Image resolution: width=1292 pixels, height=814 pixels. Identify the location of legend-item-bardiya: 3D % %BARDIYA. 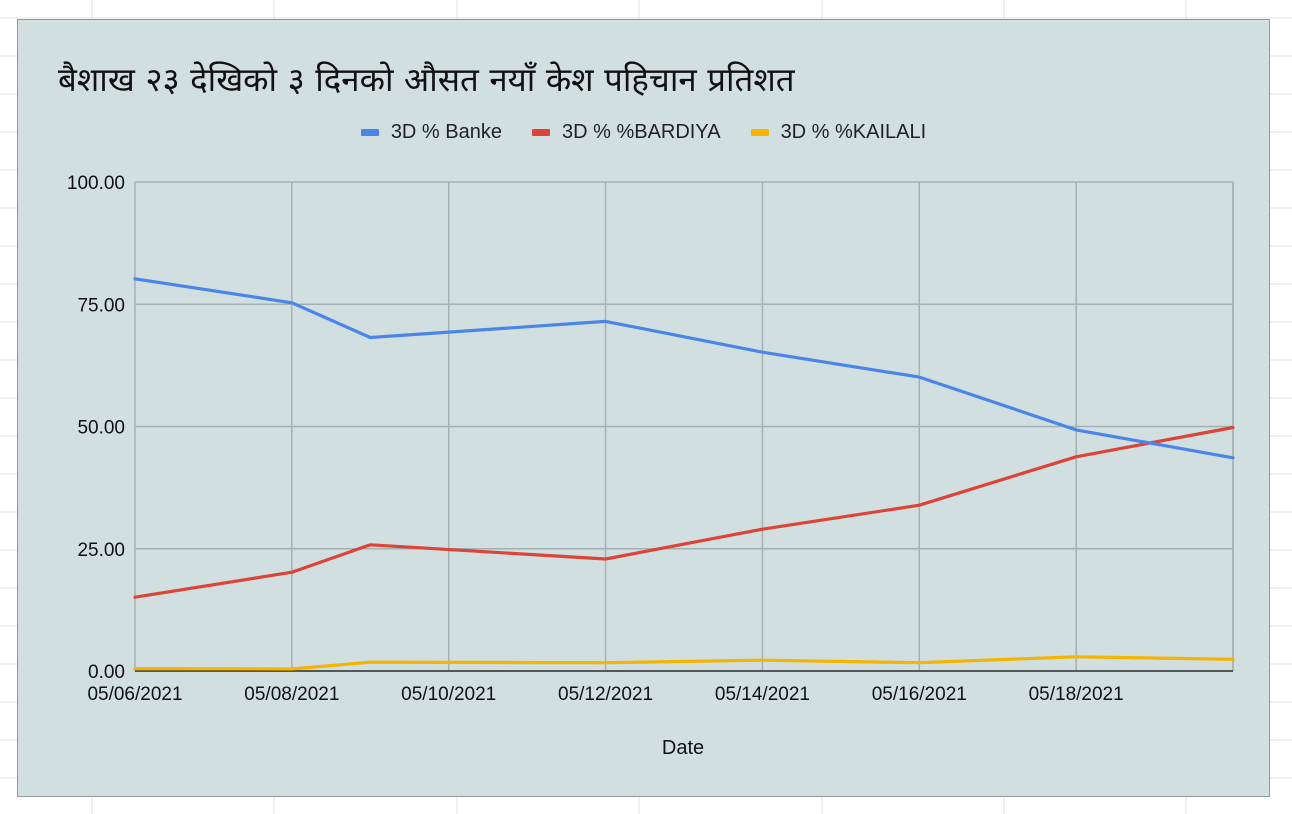
(626, 132).